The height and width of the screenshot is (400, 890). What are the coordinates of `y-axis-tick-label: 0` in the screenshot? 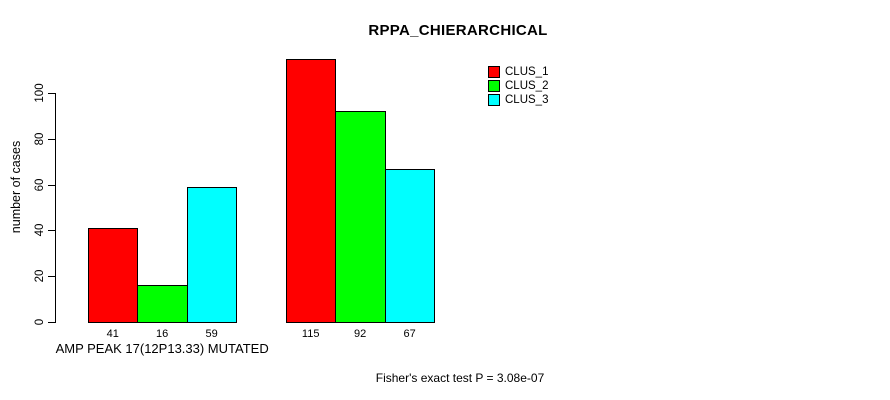 It's located at (40, 322).